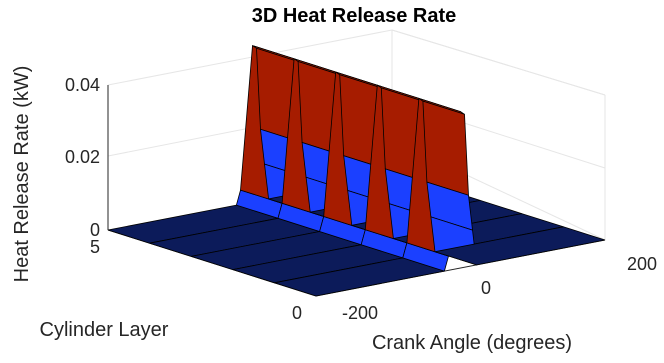 The width and height of the screenshot is (664, 363). What do you see at coordinates (498, 62) in the screenshot?
I see `grid-z-004-right` at bounding box center [498, 62].